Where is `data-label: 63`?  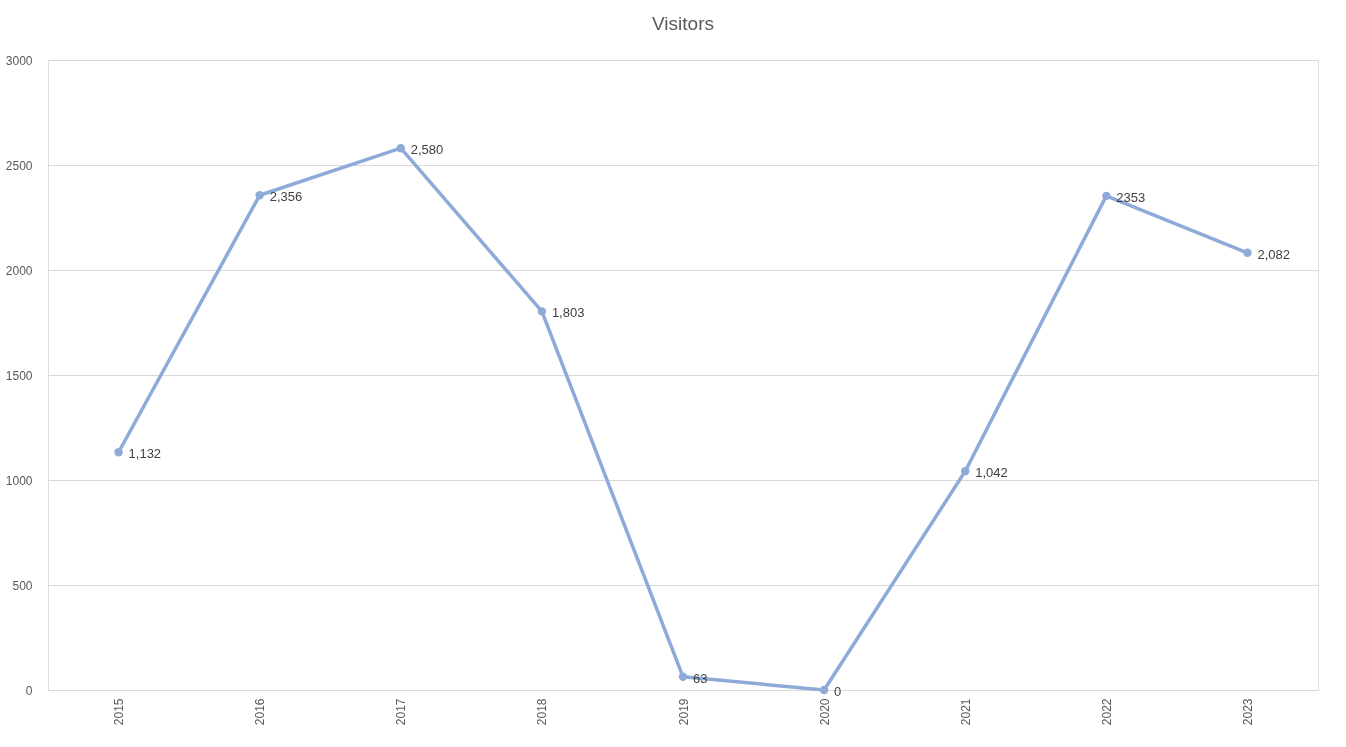
data-label: 63 is located at coordinates (700, 678).